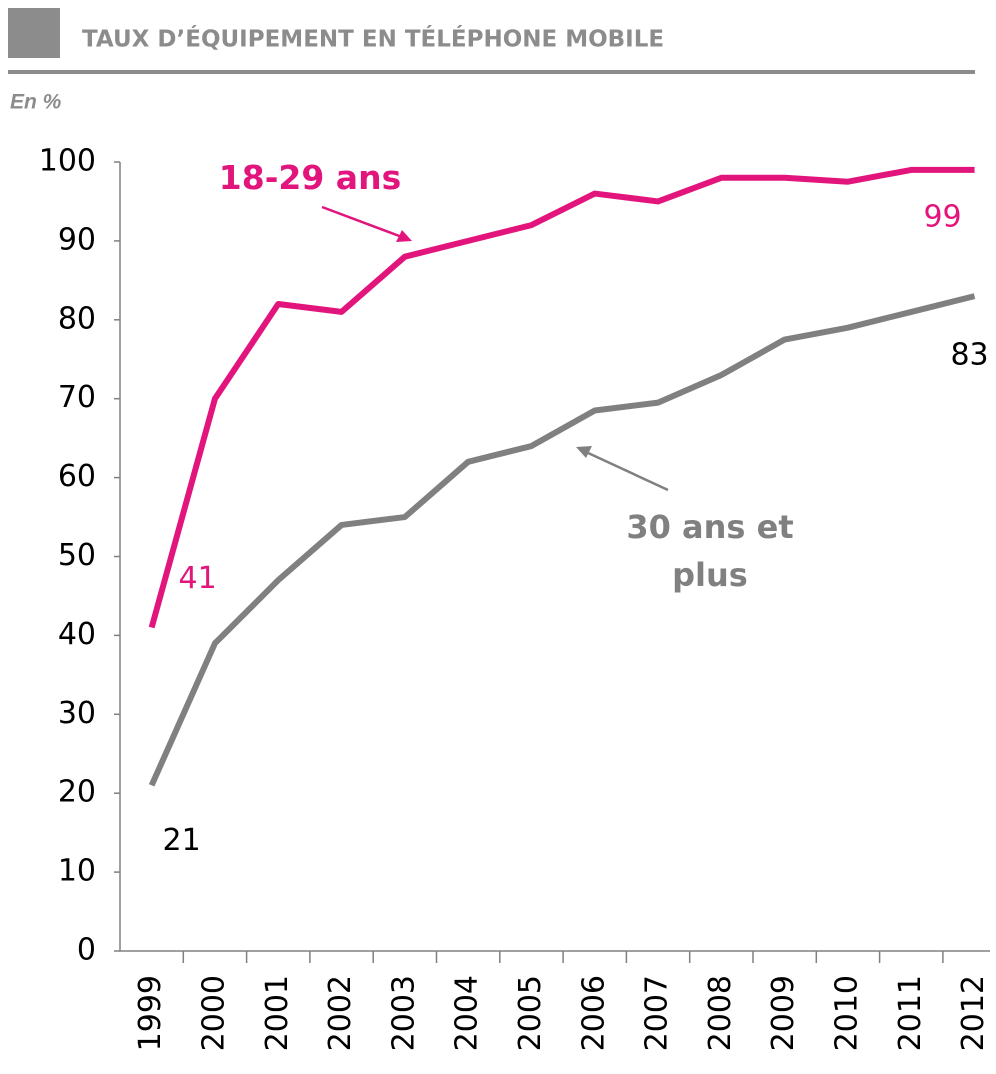 This screenshot has width=996, height=1074. What do you see at coordinates (969, 355) in the screenshot?
I see `data-label: 83` at bounding box center [969, 355].